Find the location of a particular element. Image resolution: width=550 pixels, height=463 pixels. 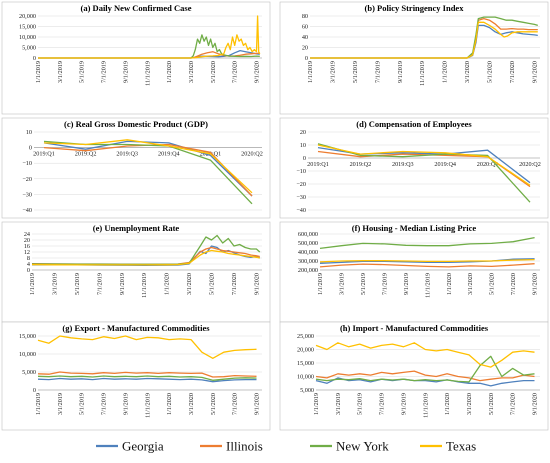

x-tick-label: 2020:Q2 is located at coordinates (530, 164).